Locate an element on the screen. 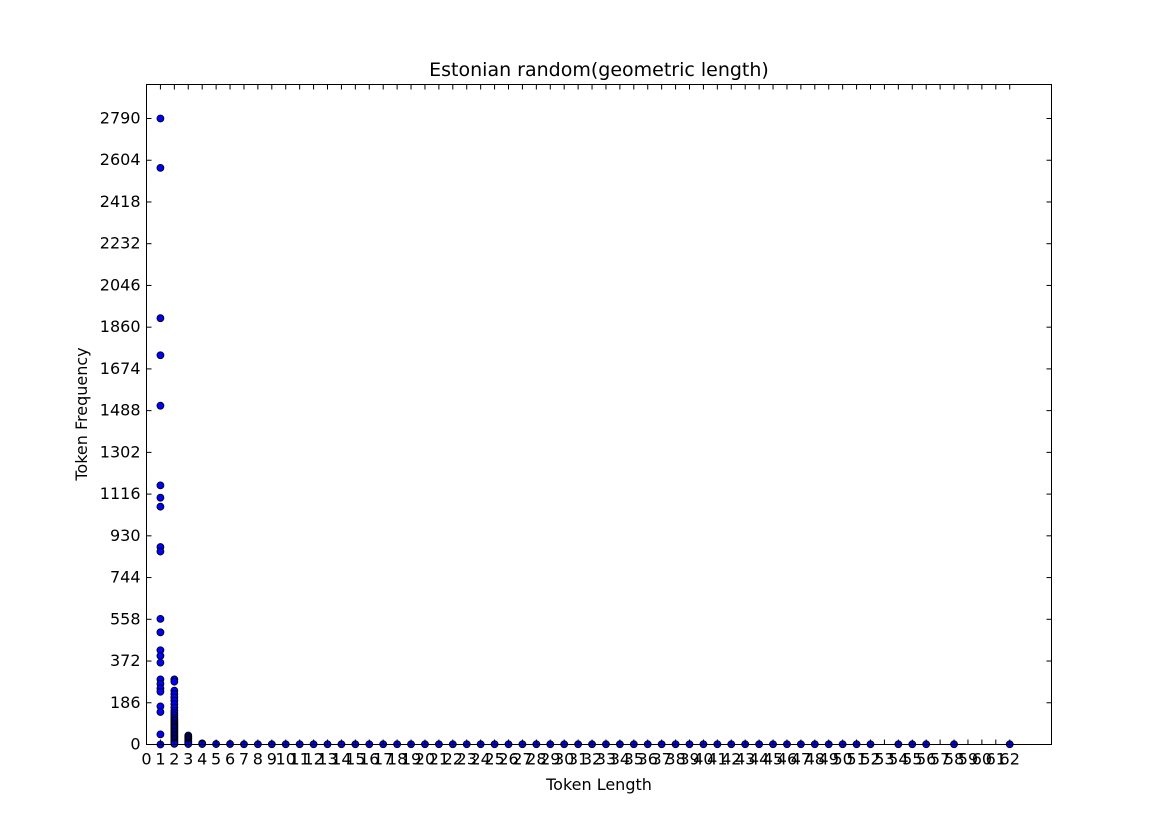  y-tick-label-1: 186 is located at coordinates (125, 702).